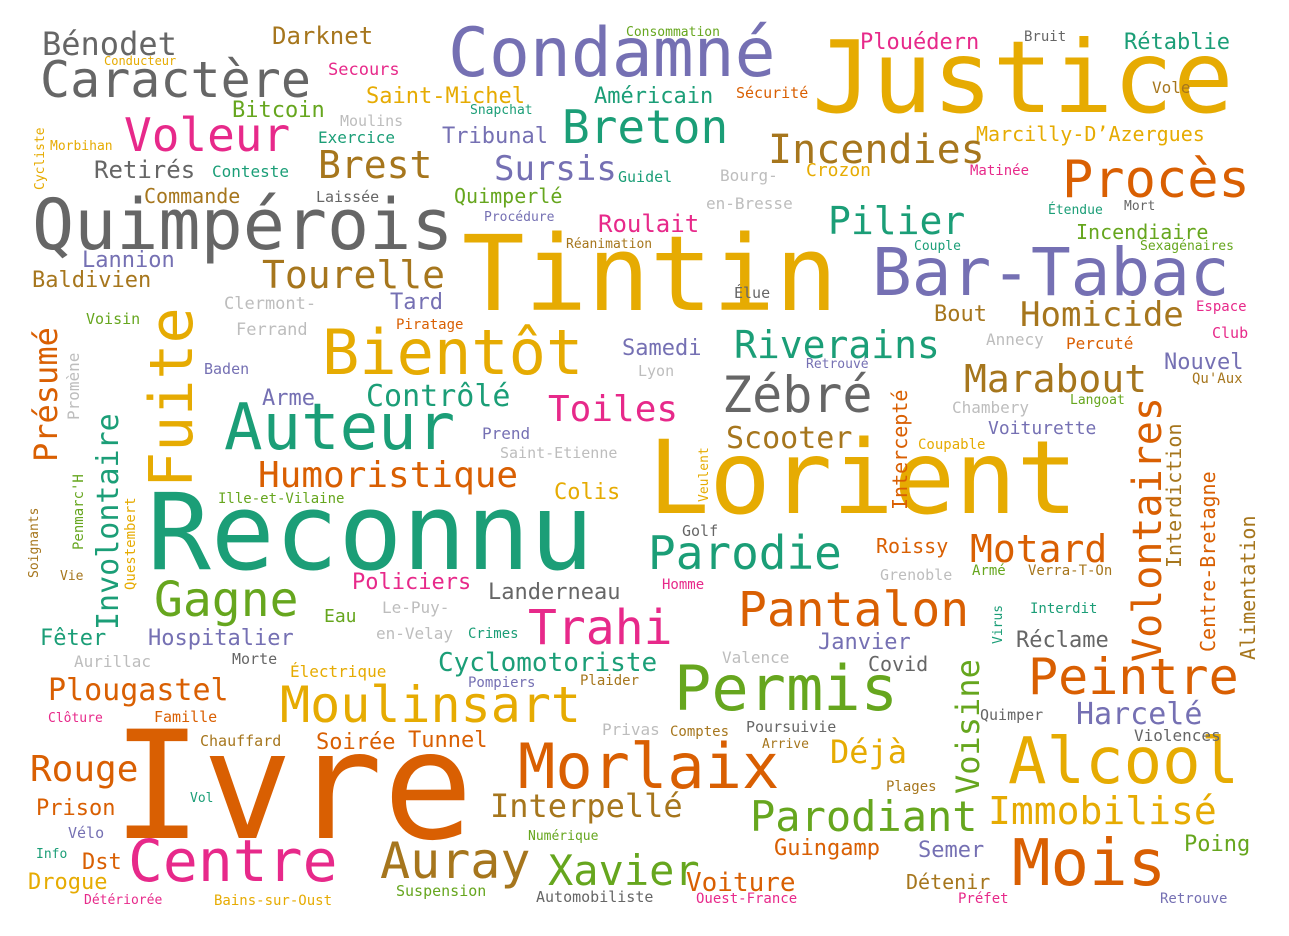  I want to click on word-ouest-france: Ouest-France, so click(747, 899).